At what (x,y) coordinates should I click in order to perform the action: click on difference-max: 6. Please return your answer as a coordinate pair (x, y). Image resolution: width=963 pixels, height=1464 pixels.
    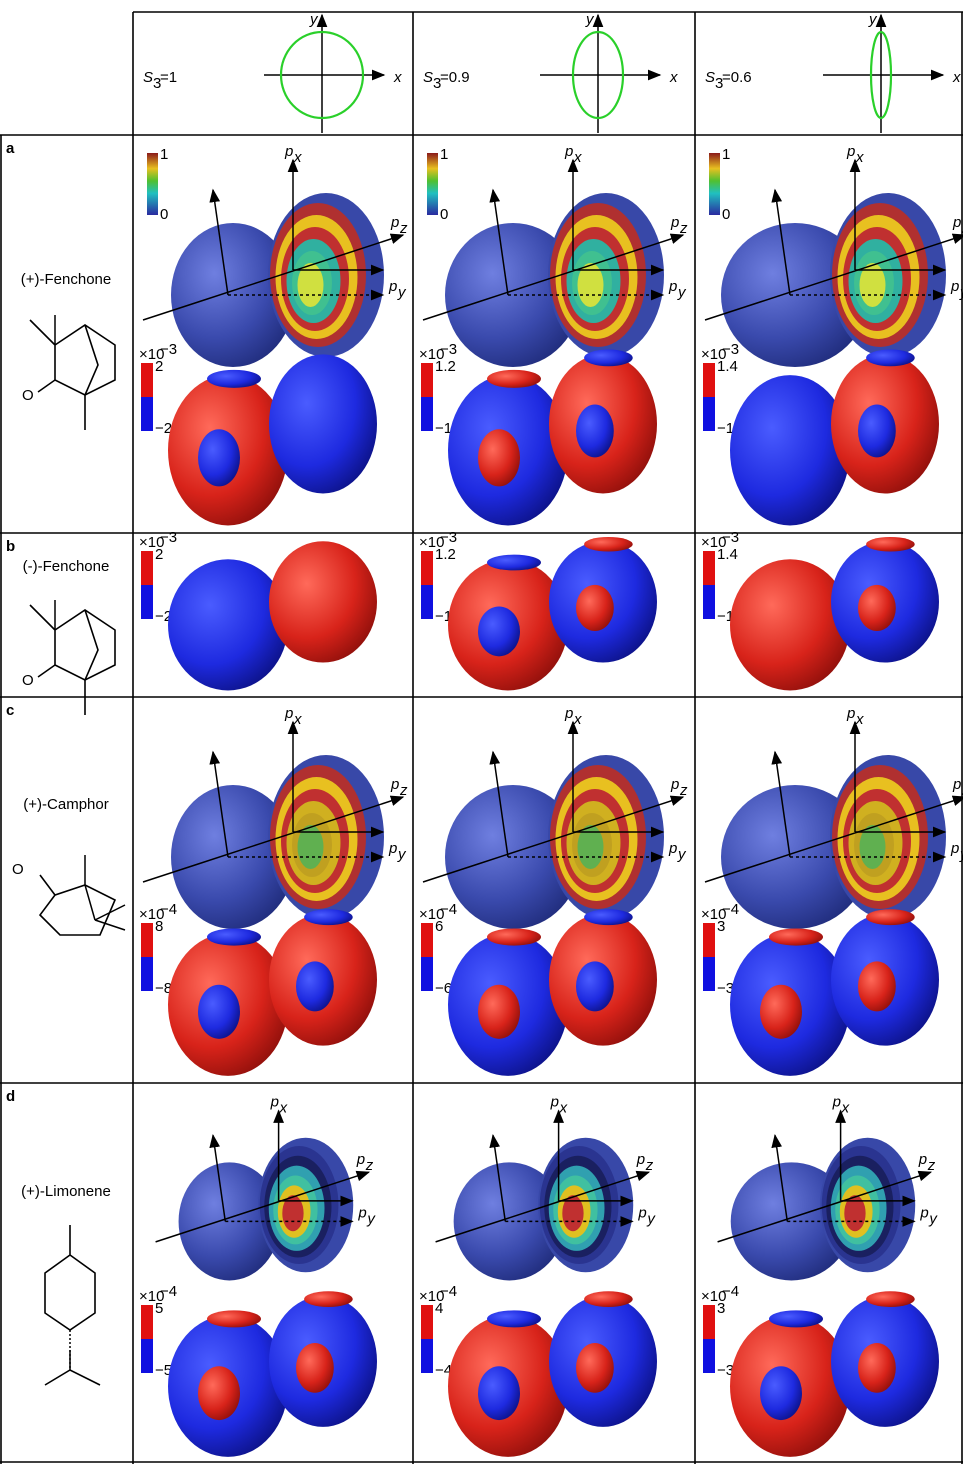
    Looking at the image, I should click on (439, 926).